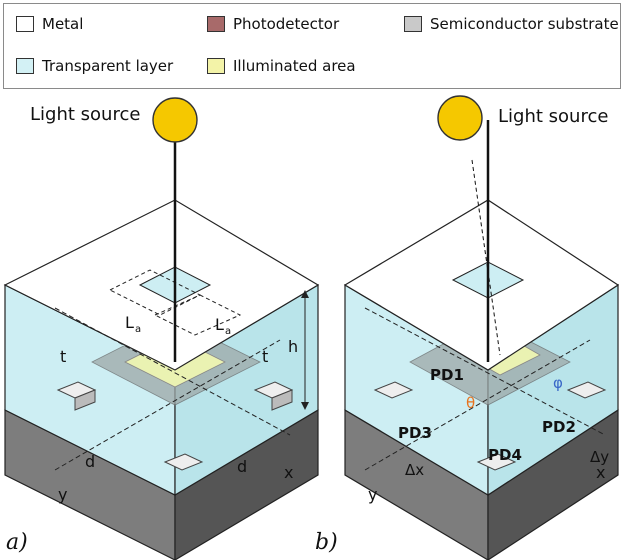 The height and width of the screenshot is (560, 625). Describe the element at coordinates (586, 390) in the screenshot. I see `pad-right-b` at that location.